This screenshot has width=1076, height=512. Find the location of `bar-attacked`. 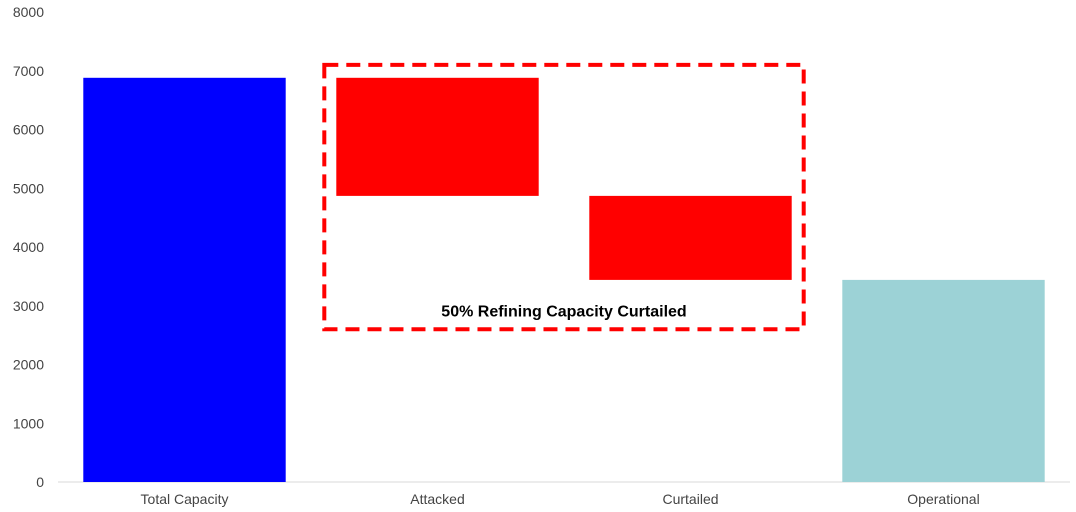

bar-attacked is located at coordinates (437, 136).